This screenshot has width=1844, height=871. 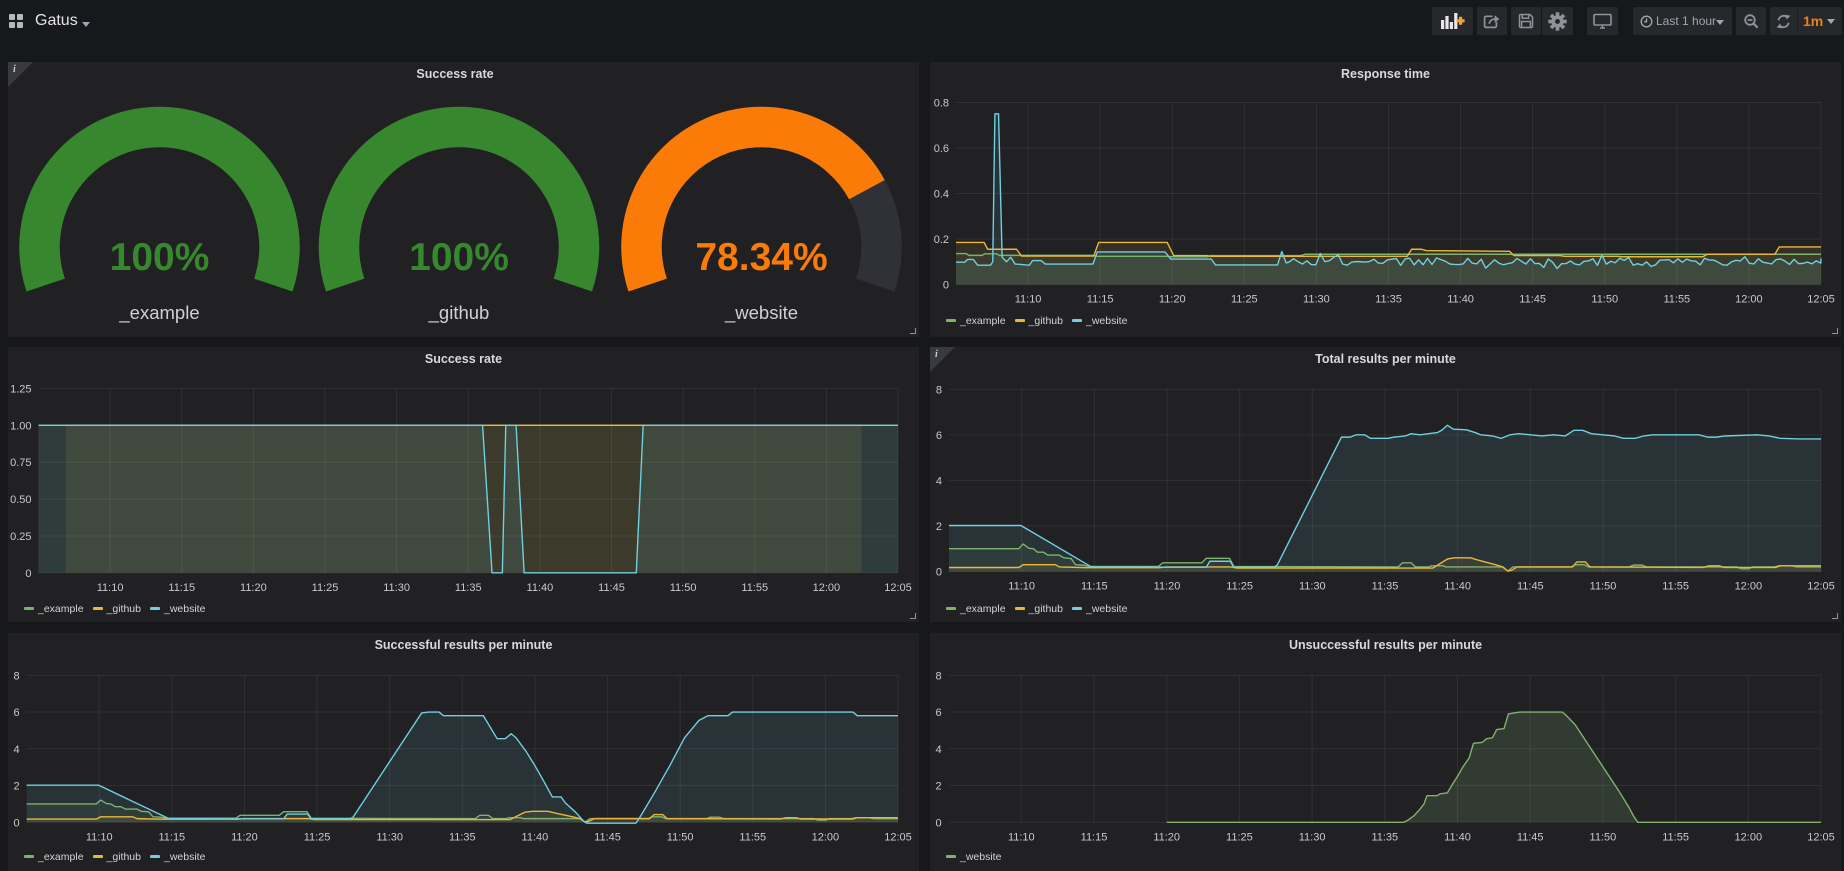 What do you see at coordinates (761, 257) in the screenshot?
I see `svg-text: 78.34%` at bounding box center [761, 257].